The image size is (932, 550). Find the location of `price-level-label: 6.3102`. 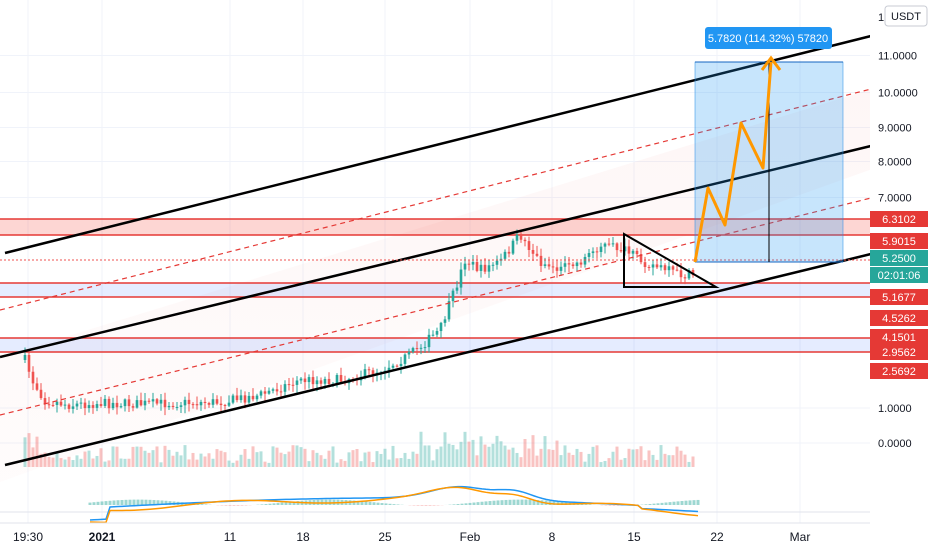

price-level-label: 6.3102 is located at coordinates (899, 220).